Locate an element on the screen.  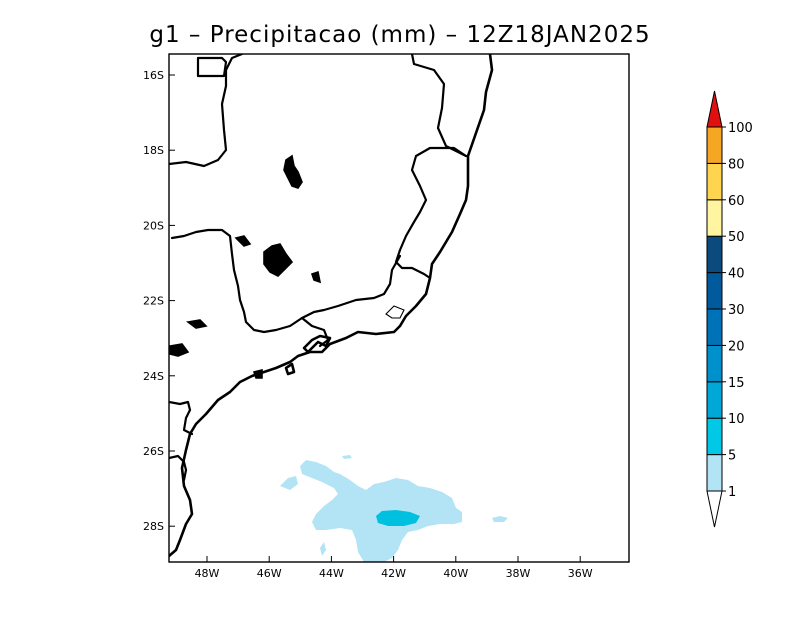
colorbar-label: 40 is located at coordinates (736, 274).